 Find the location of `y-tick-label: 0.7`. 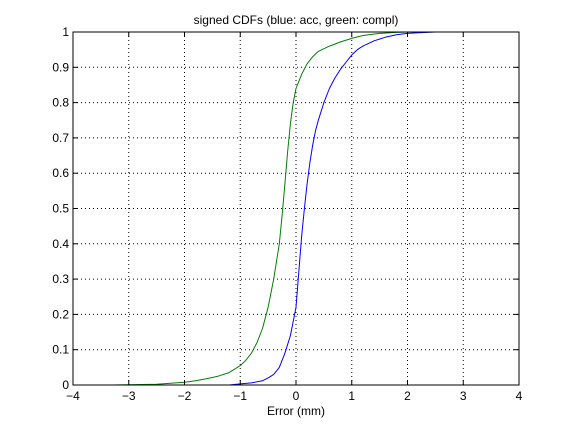

y-tick-label: 0.7 is located at coordinates (60, 138).